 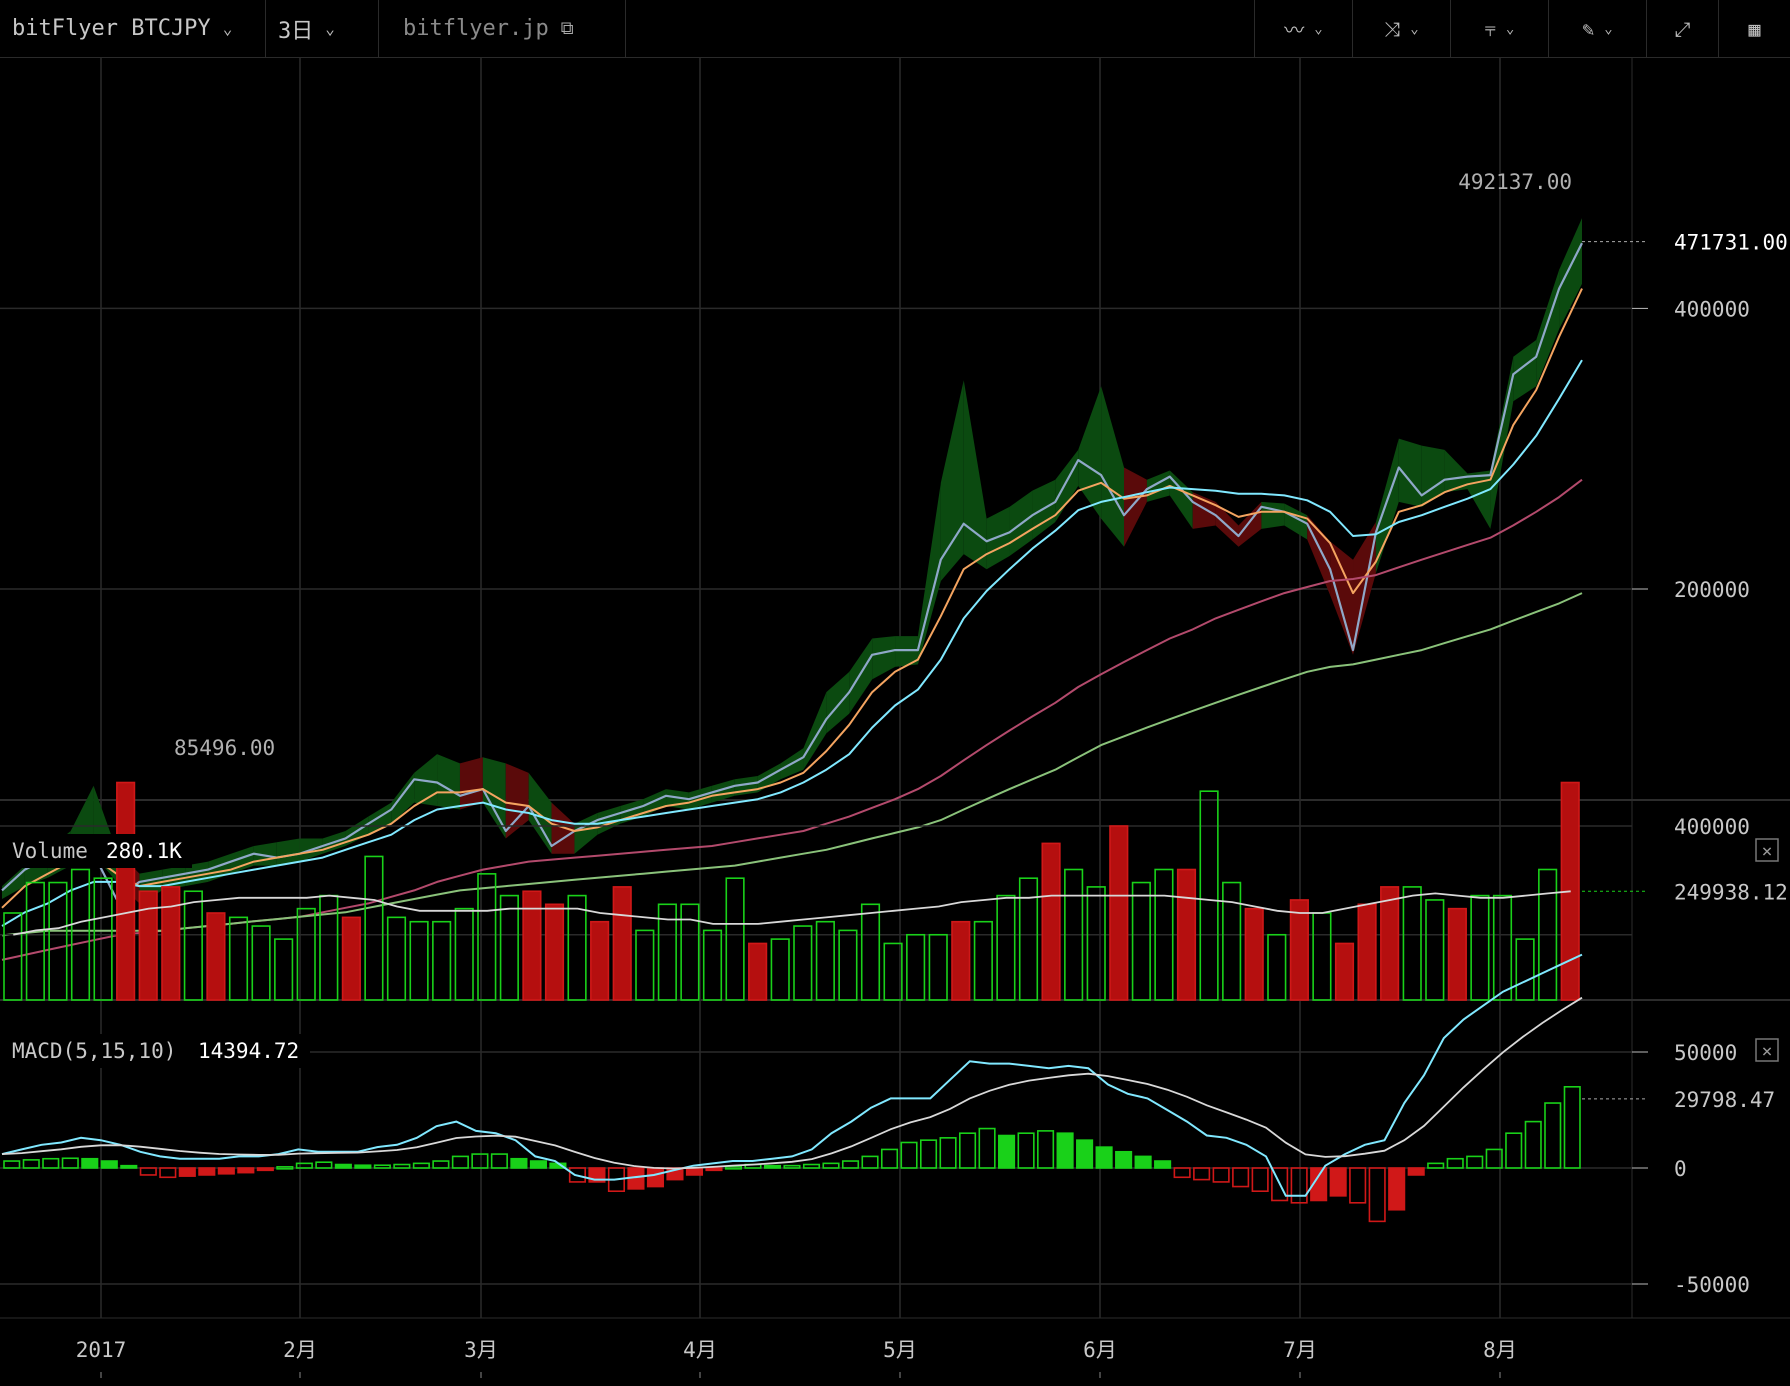 I want to click on source-link: bitflyer.jp ⧉, so click(x=502, y=28).